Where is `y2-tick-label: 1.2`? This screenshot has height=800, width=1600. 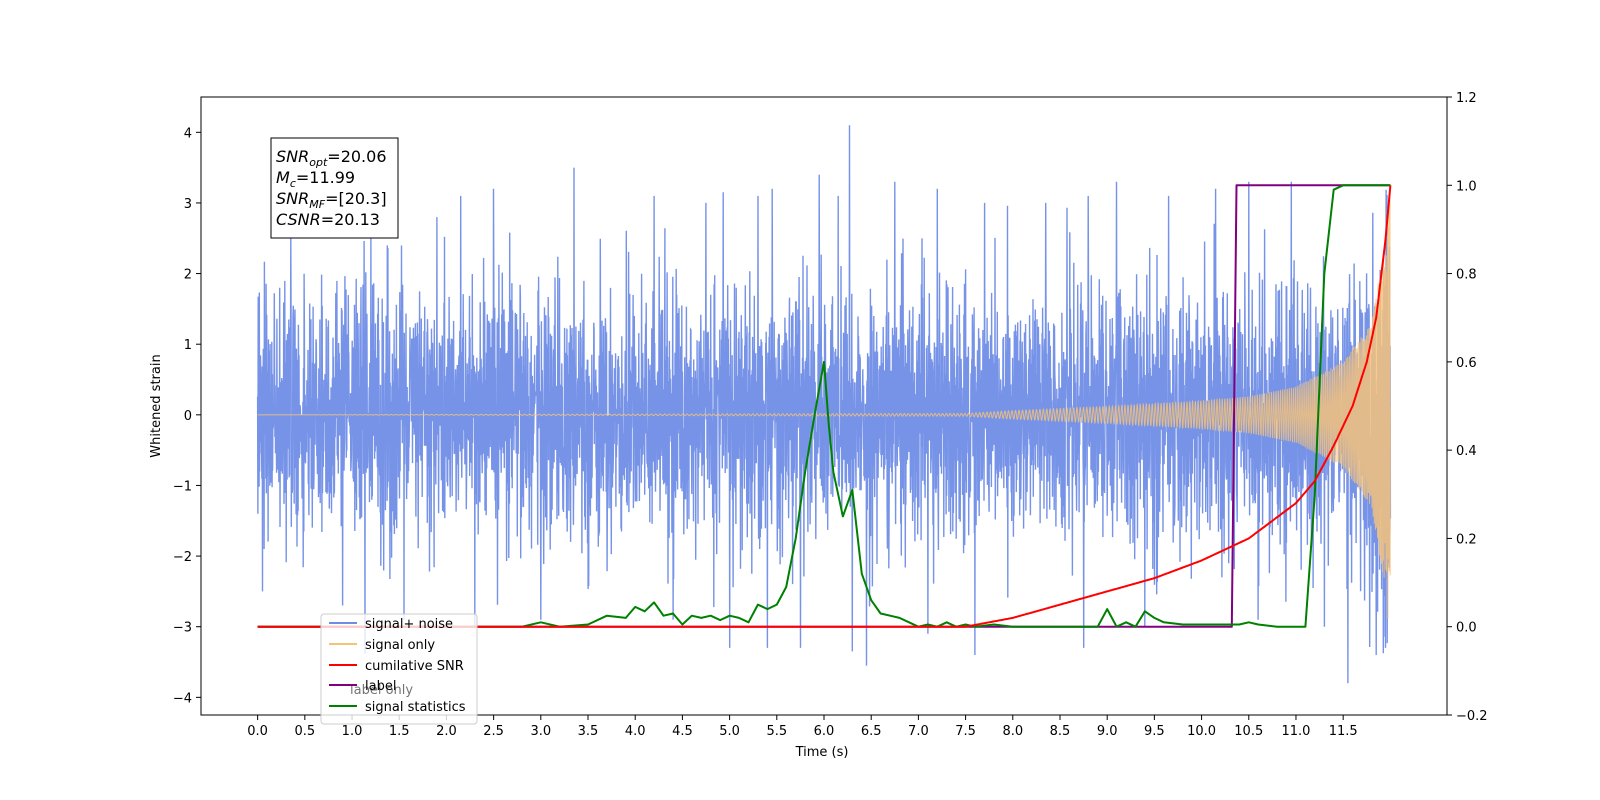 y2-tick-label: 1.2 is located at coordinates (1466, 98).